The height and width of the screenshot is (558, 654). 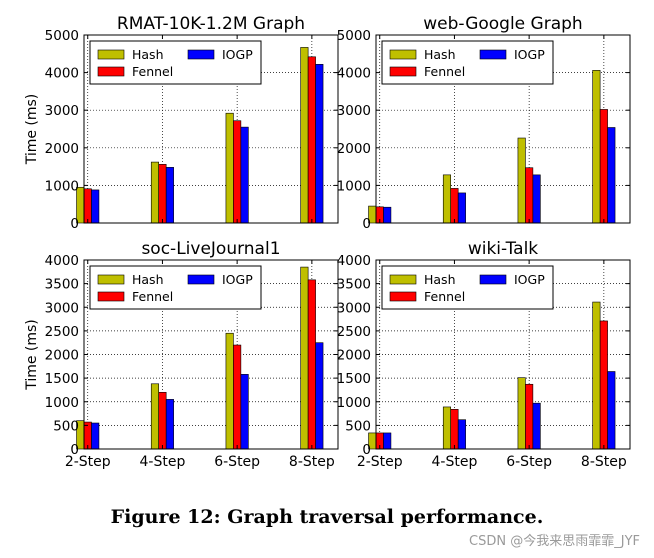 I want to click on chart-title: wiki-Talk, so click(x=503, y=249).